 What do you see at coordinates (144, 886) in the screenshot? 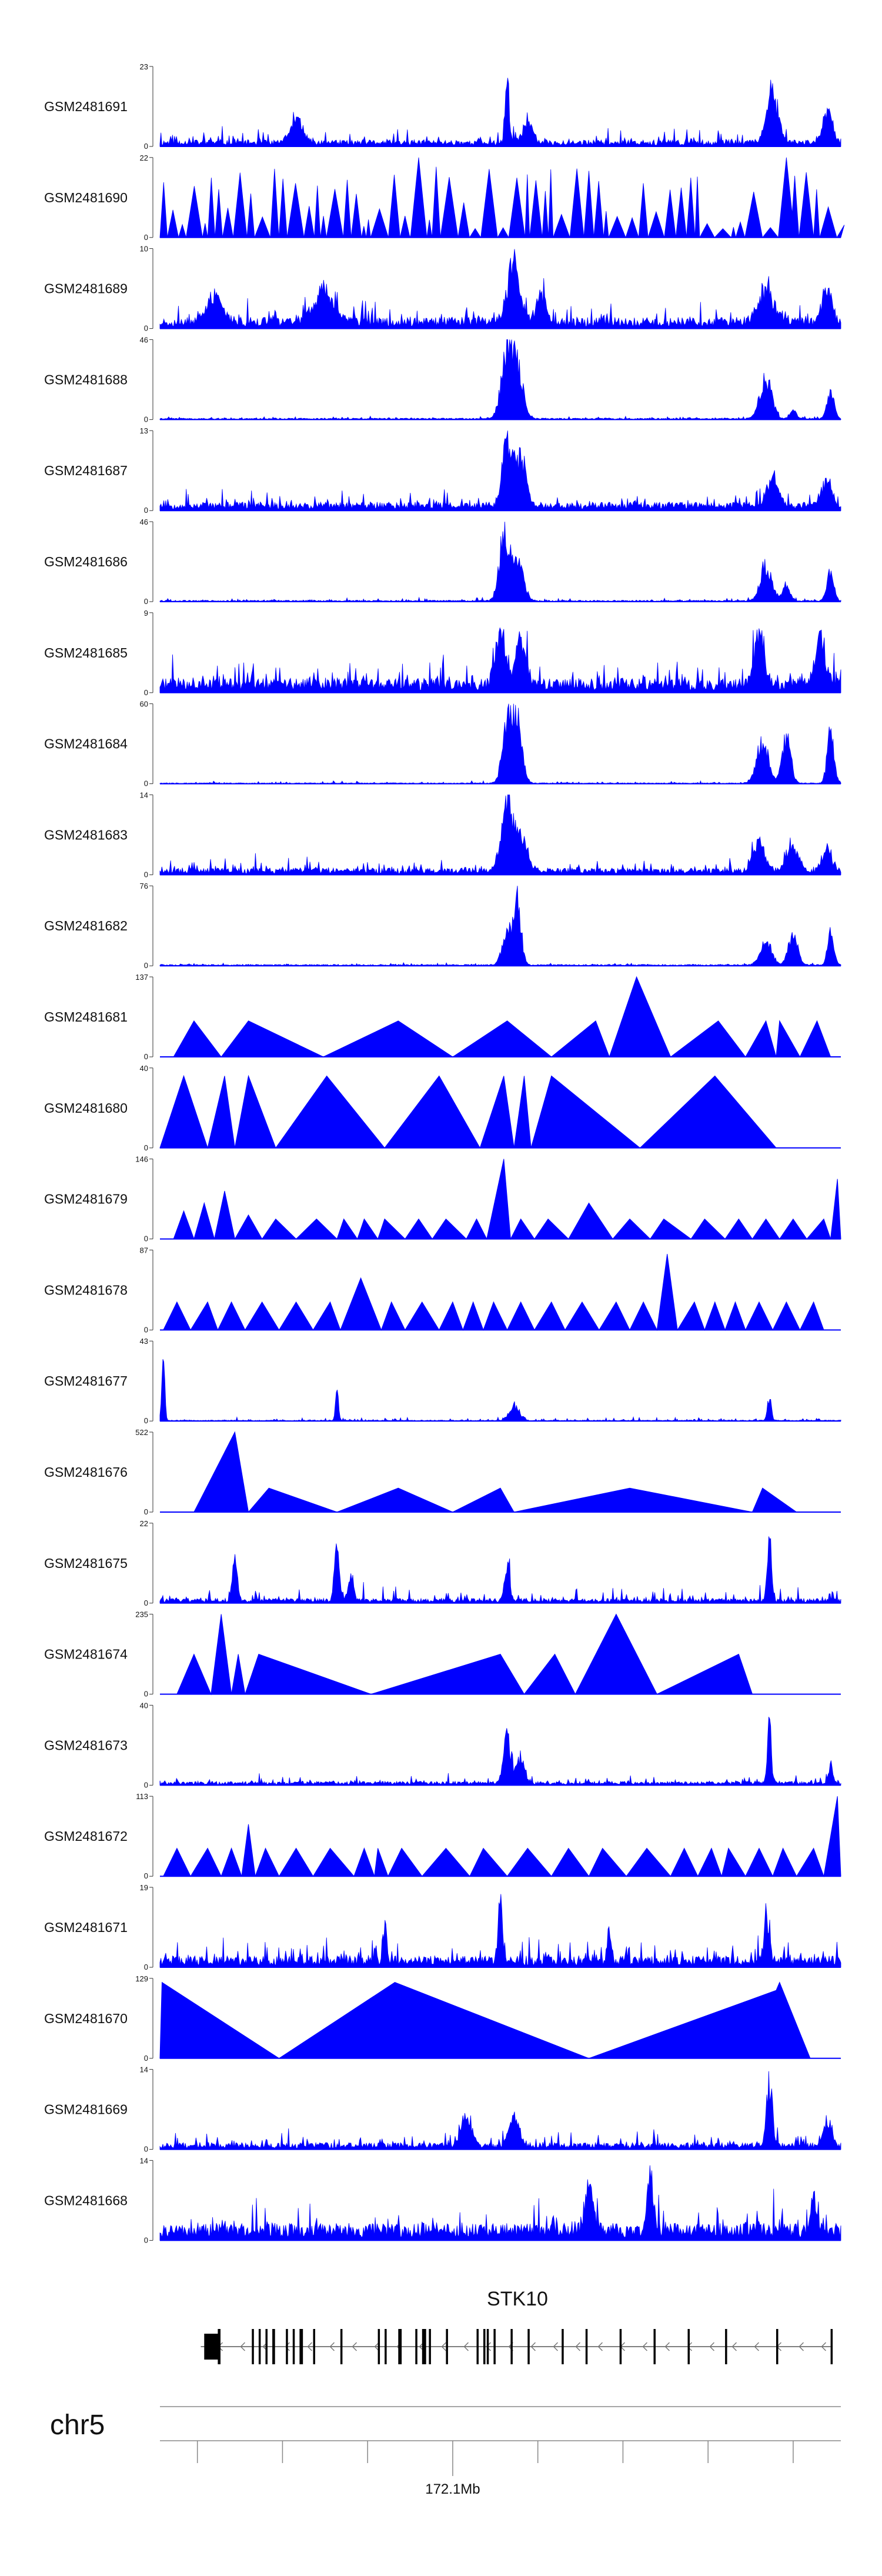
I see `y-max-label: 76` at bounding box center [144, 886].